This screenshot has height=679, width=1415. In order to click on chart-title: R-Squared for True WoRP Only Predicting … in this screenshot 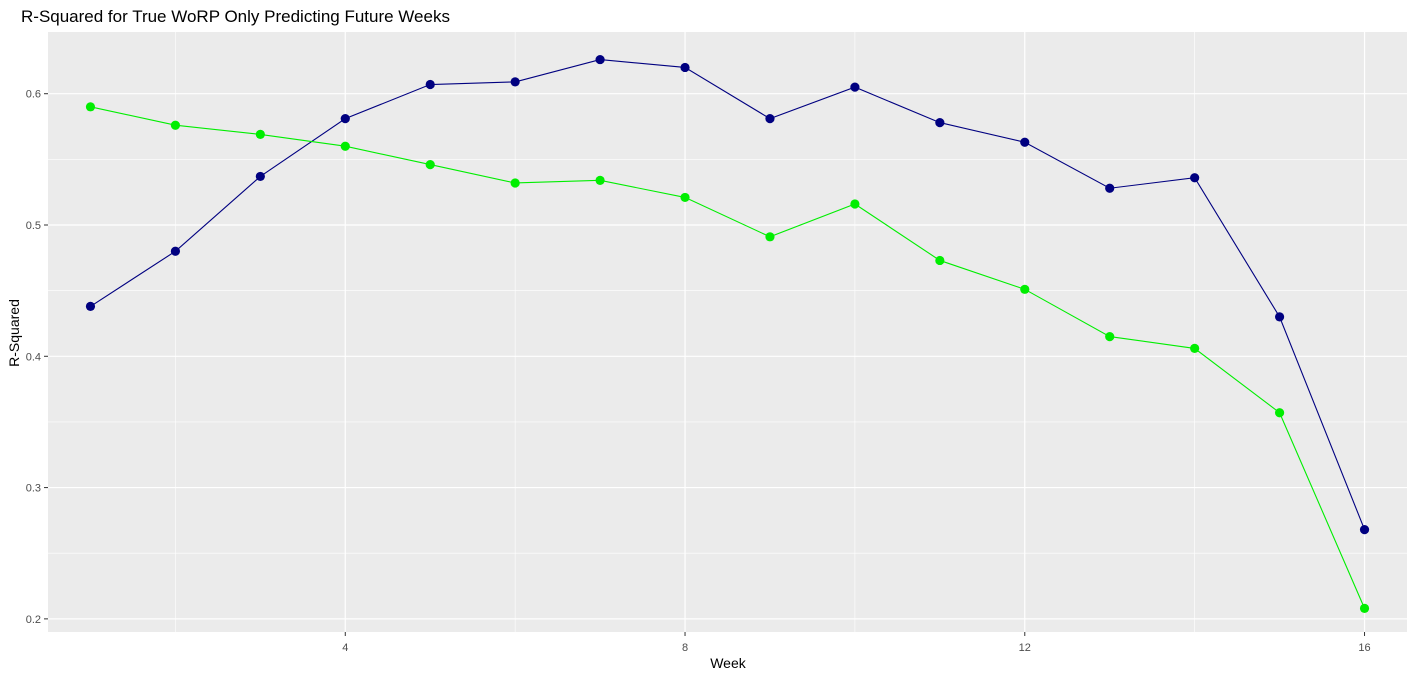, I will do `click(235, 16)`.